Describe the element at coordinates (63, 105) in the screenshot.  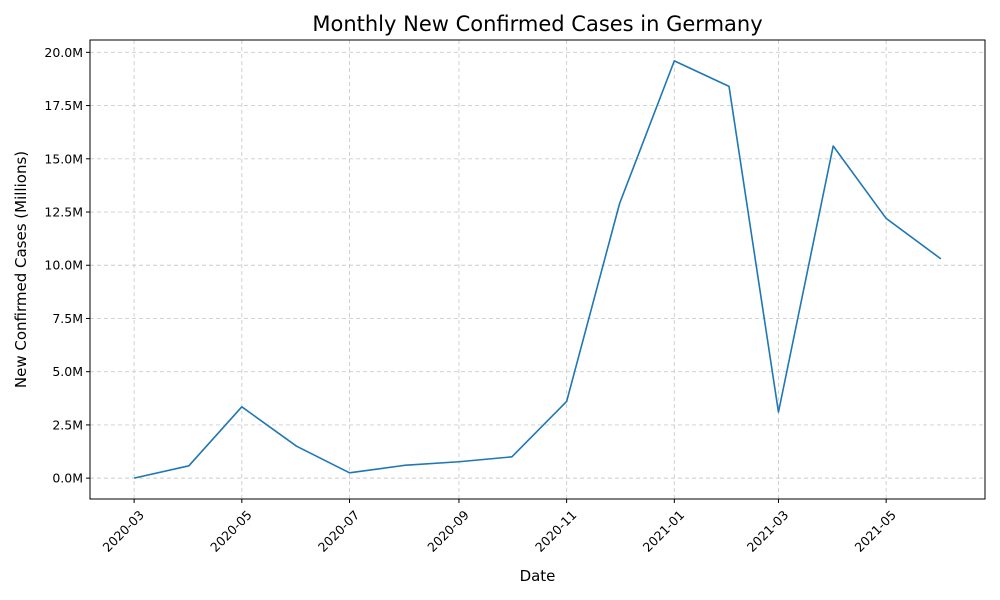
I see `y-tick-label: 17.5M` at that location.